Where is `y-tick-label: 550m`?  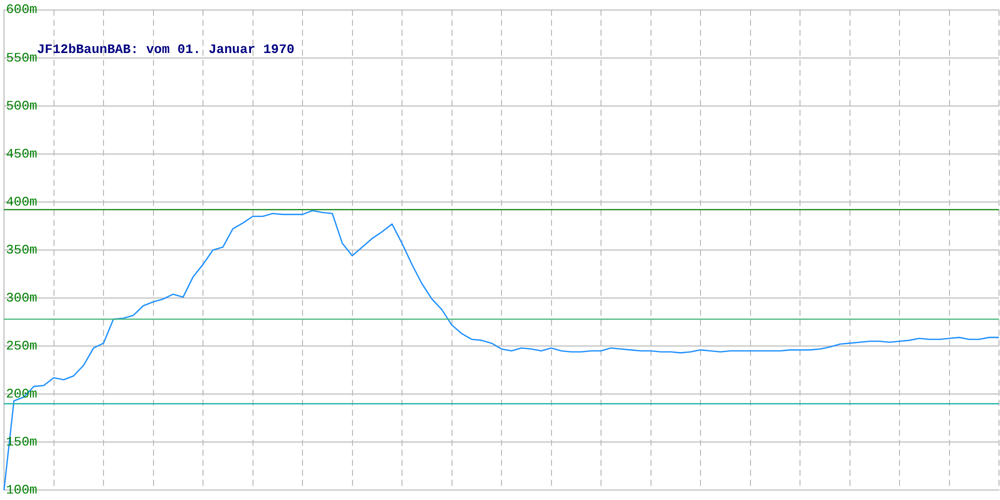 y-tick-label: 550m is located at coordinates (22, 58).